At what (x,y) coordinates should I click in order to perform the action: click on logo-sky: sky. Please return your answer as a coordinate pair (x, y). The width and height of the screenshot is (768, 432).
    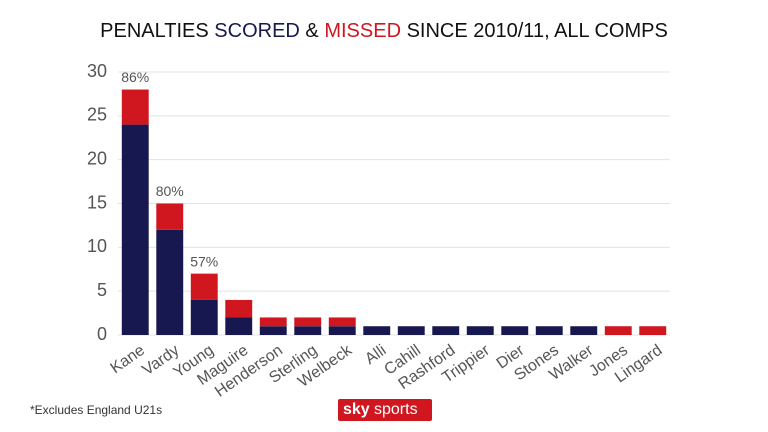
    Looking at the image, I should click on (356, 409).